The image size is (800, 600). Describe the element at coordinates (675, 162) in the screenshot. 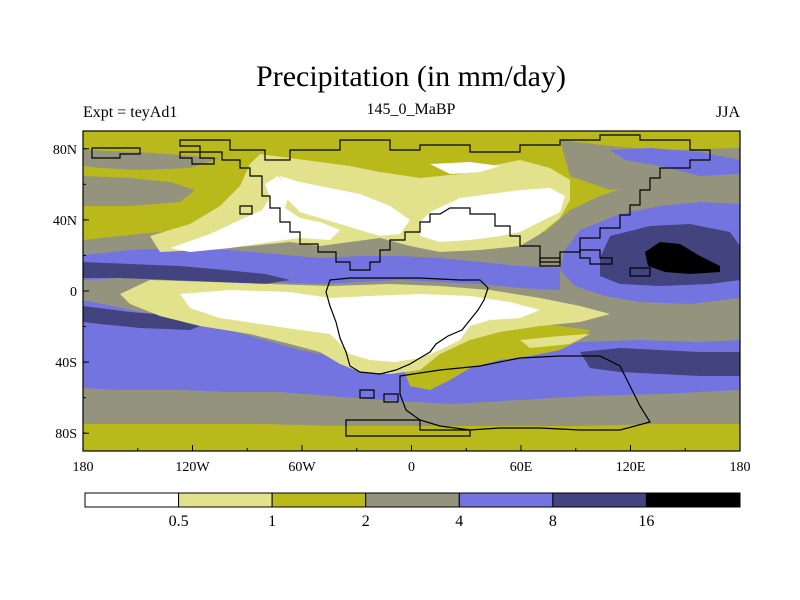

I see `field-level-4-8-northeast` at that location.